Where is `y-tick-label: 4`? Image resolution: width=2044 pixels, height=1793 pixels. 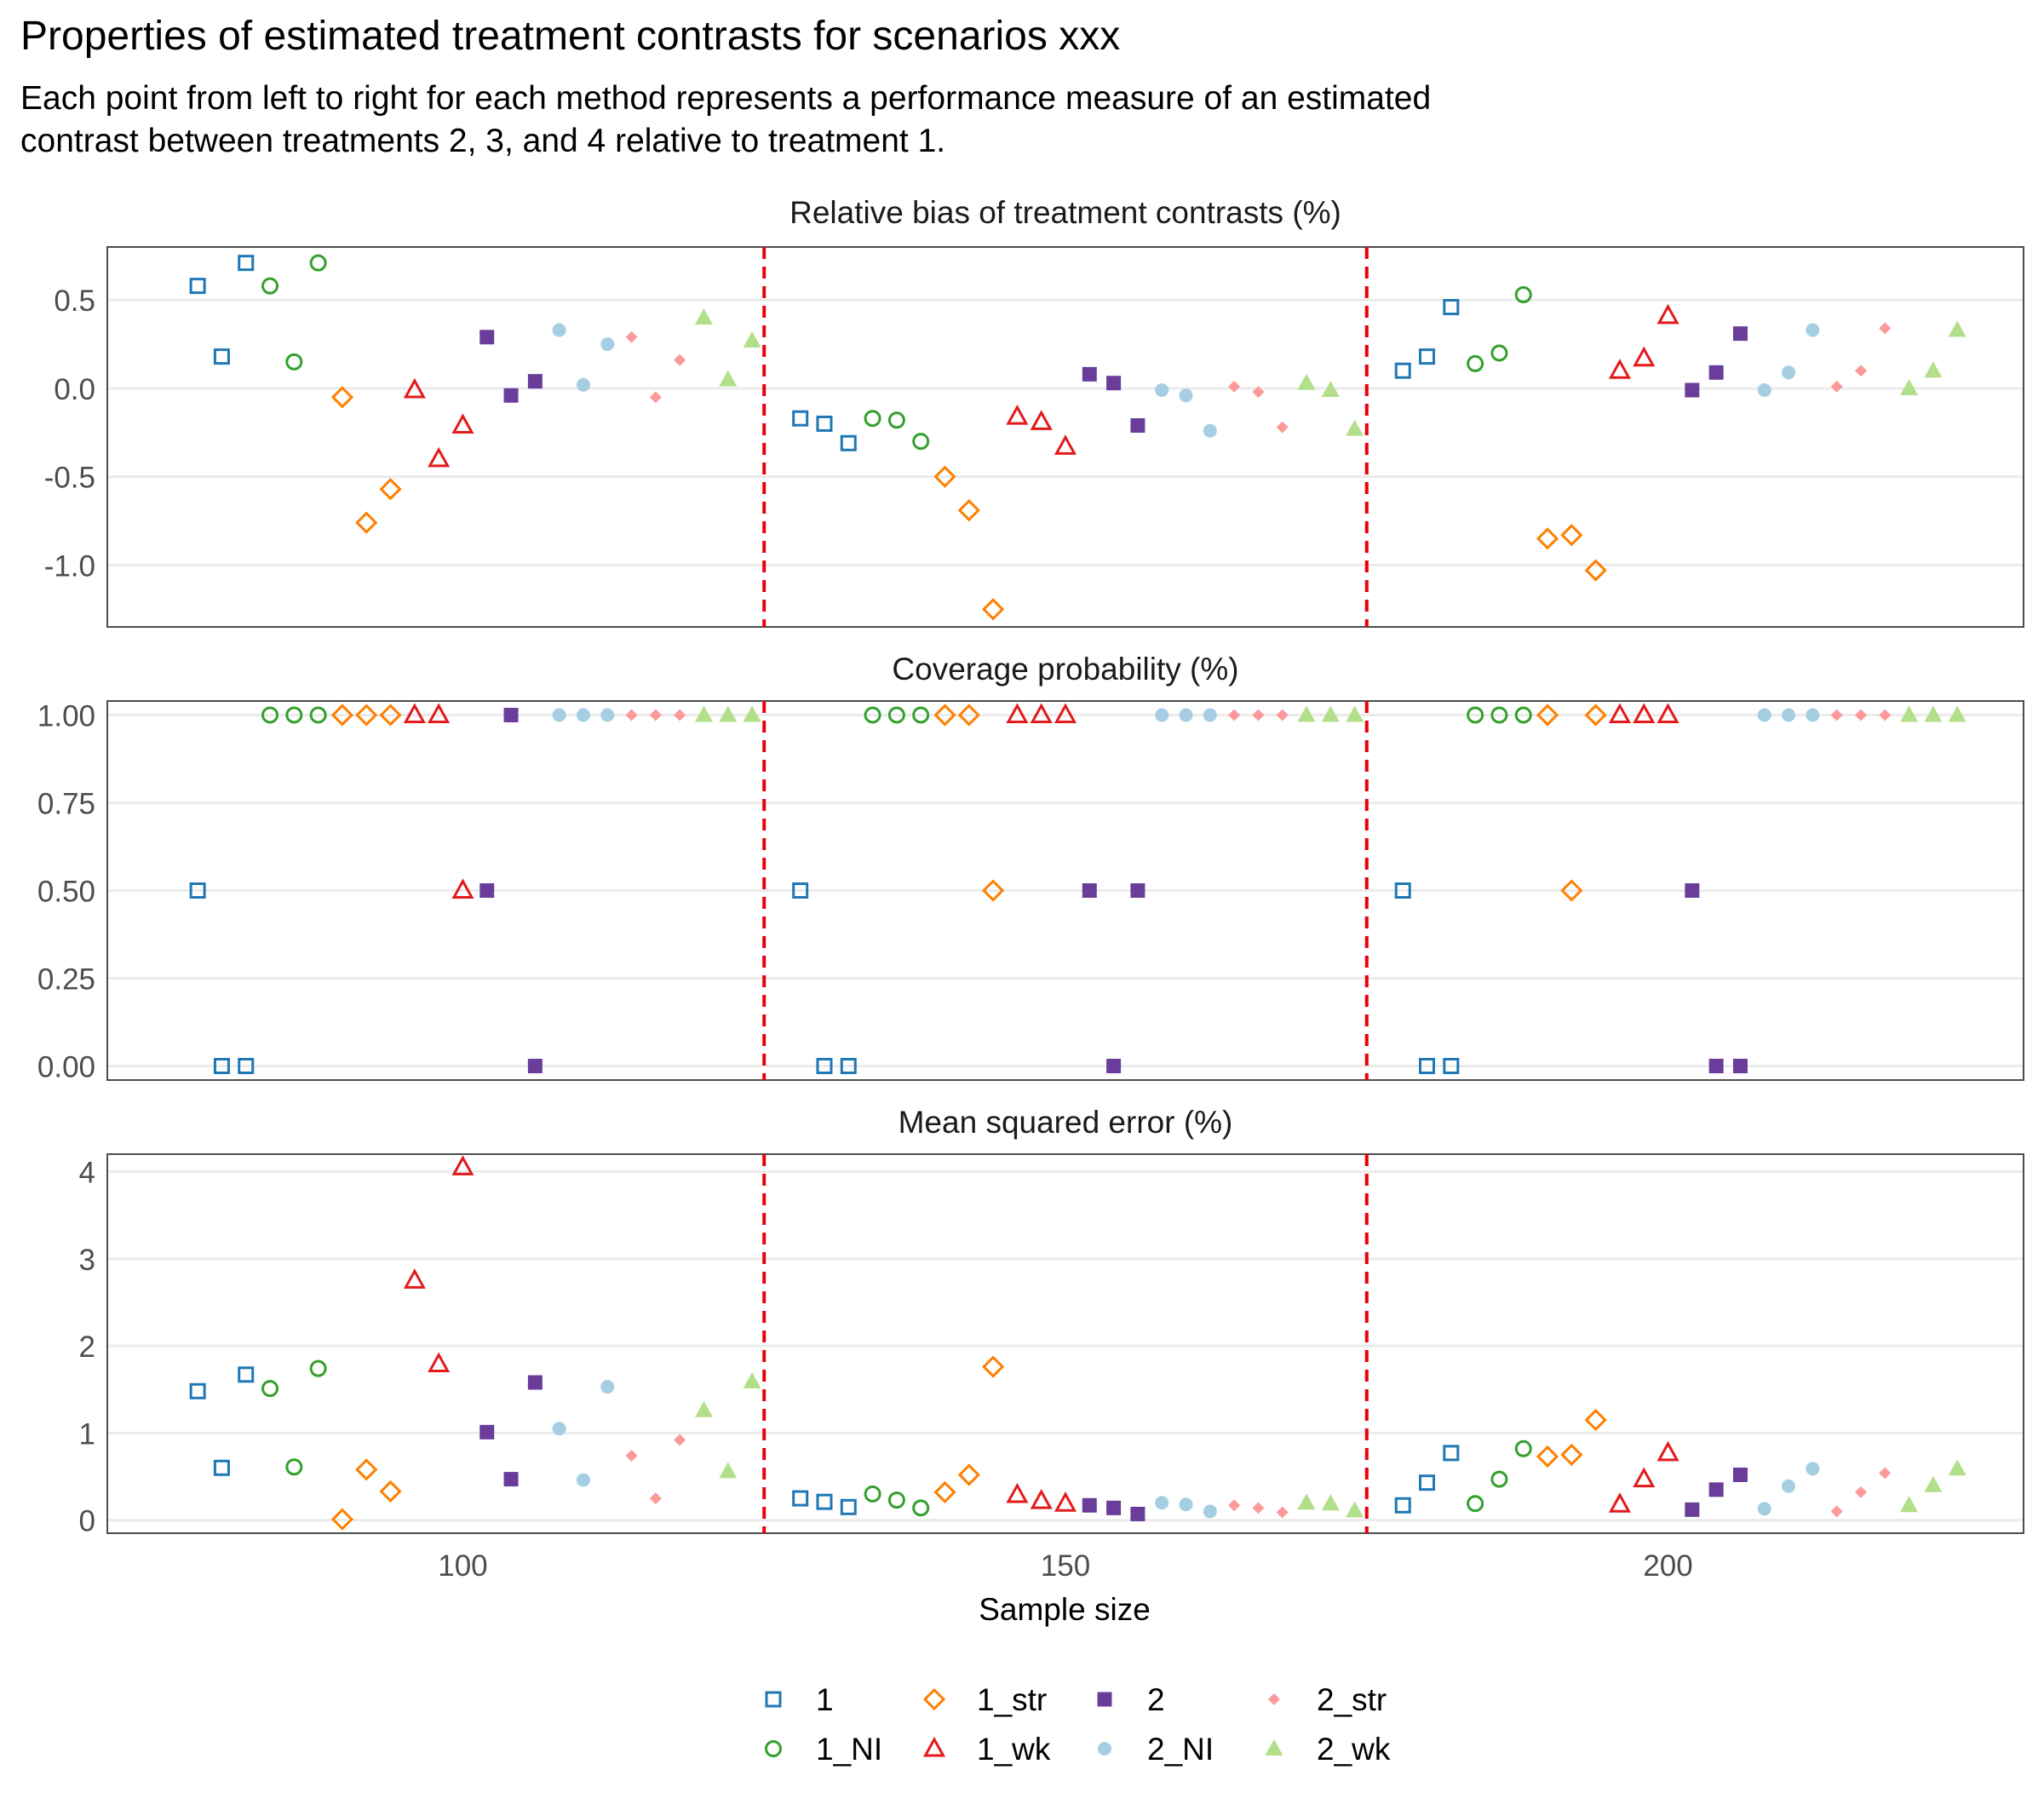 y-tick-label: 4 is located at coordinates (87, 1172).